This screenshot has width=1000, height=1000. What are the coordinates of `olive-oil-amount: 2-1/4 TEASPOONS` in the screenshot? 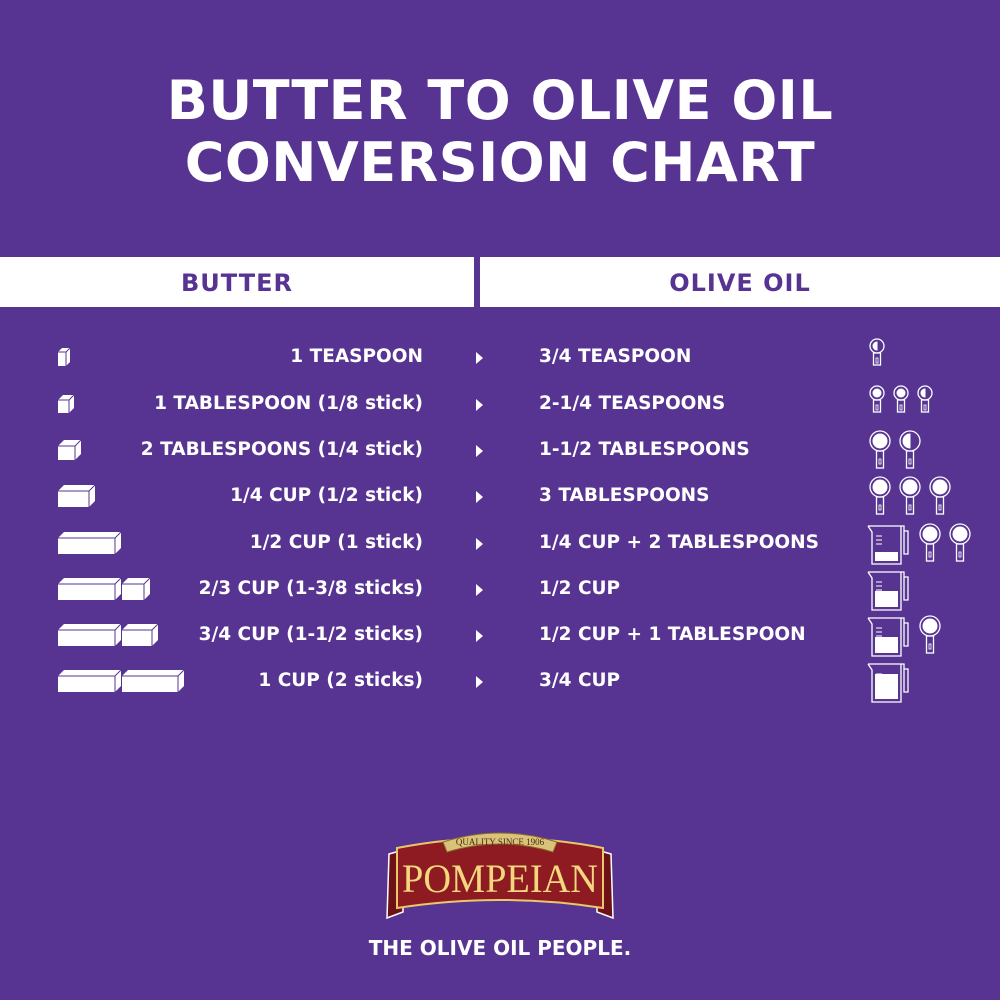 It's located at (632, 403).